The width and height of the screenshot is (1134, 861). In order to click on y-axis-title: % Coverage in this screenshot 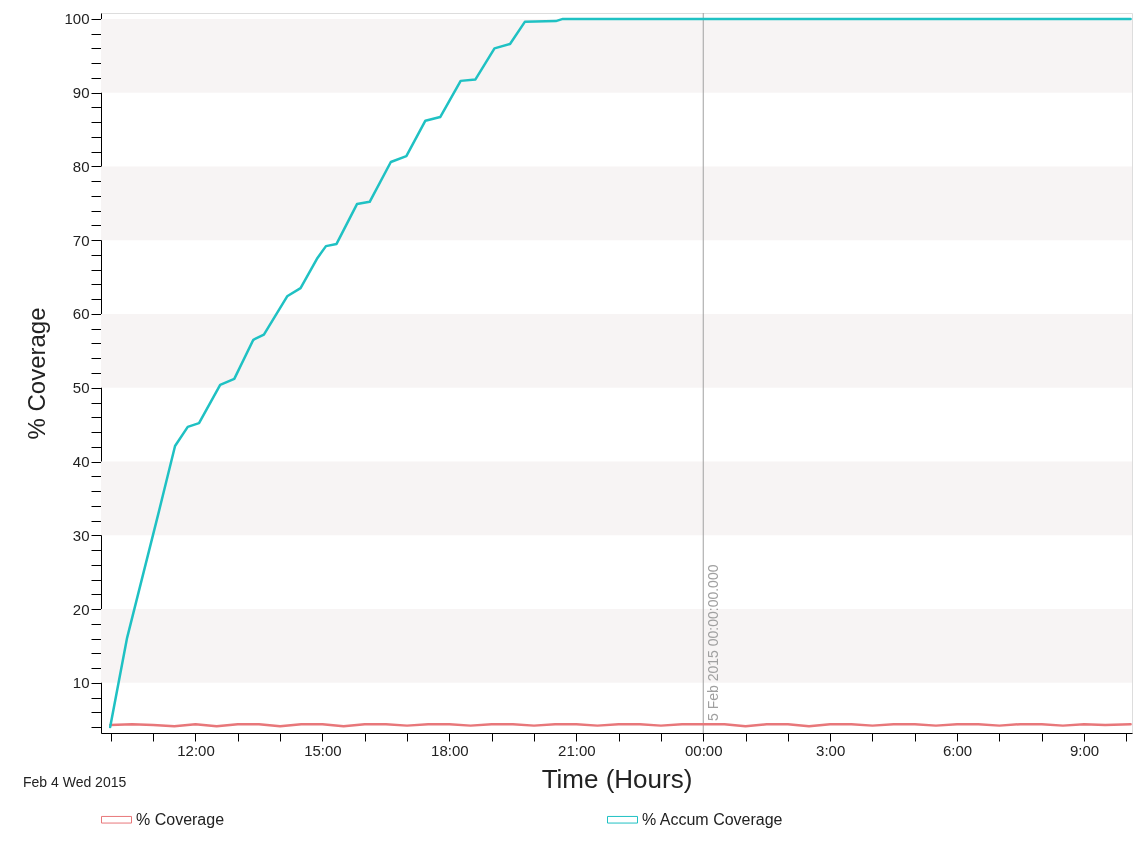, I will do `click(37, 373)`.